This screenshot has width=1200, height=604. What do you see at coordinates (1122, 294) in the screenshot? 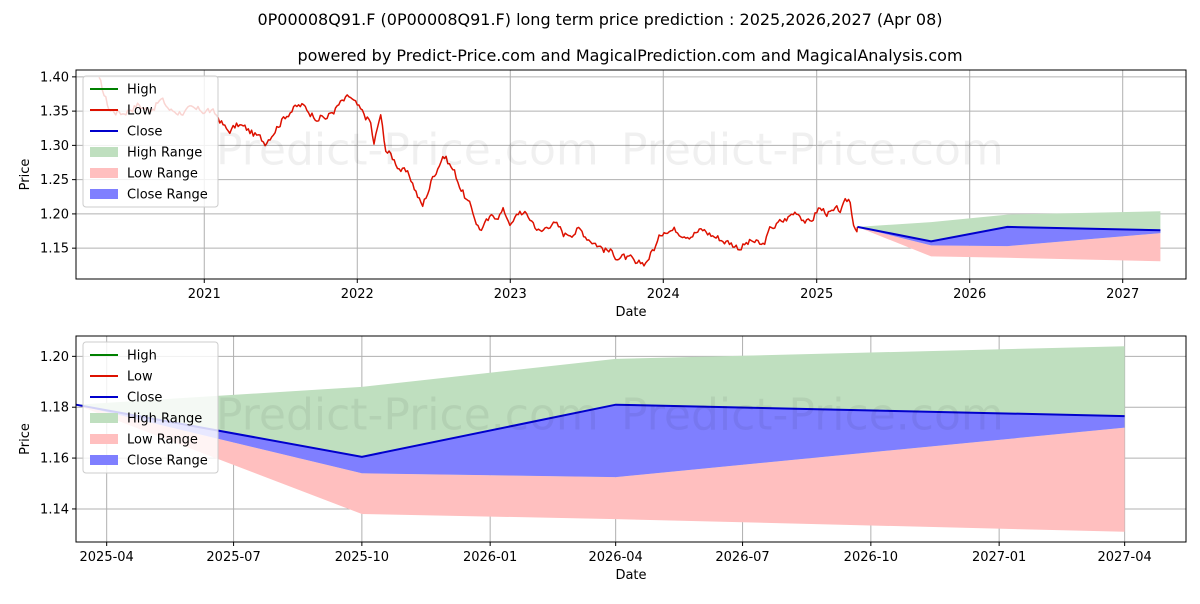
I see `x-tick-label: 2027` at bounding box center [1122, 294].